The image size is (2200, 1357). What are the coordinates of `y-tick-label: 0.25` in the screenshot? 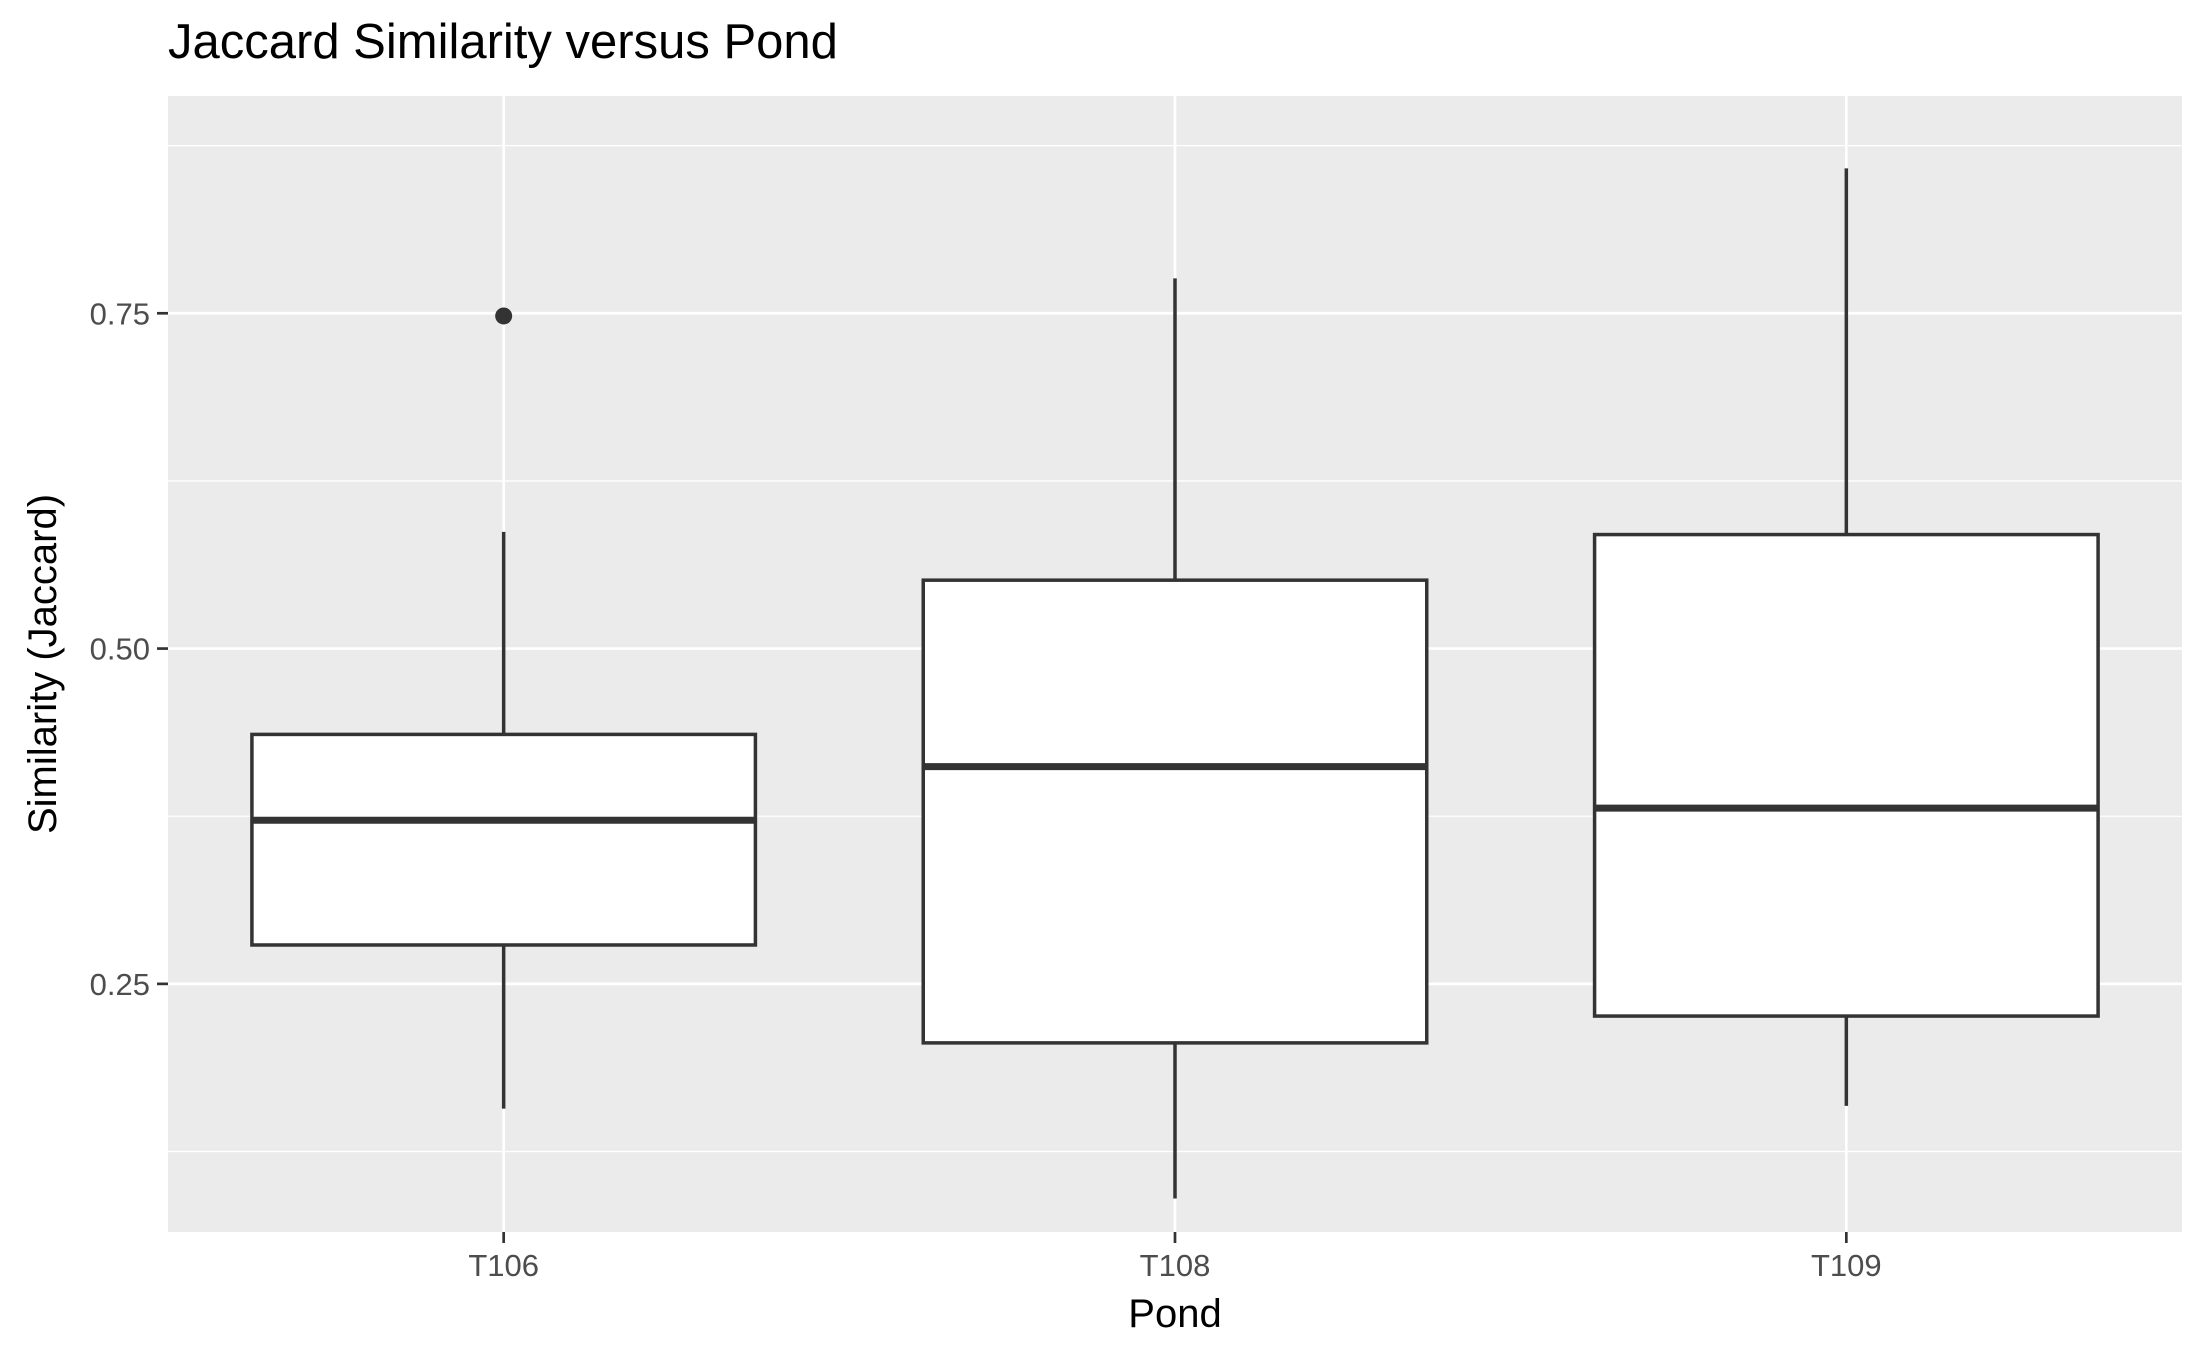 It's located at (120, 984).